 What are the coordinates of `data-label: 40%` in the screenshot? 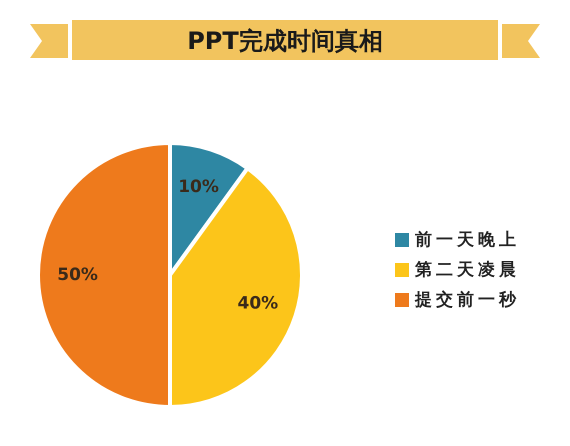 It's located at (258, 304).